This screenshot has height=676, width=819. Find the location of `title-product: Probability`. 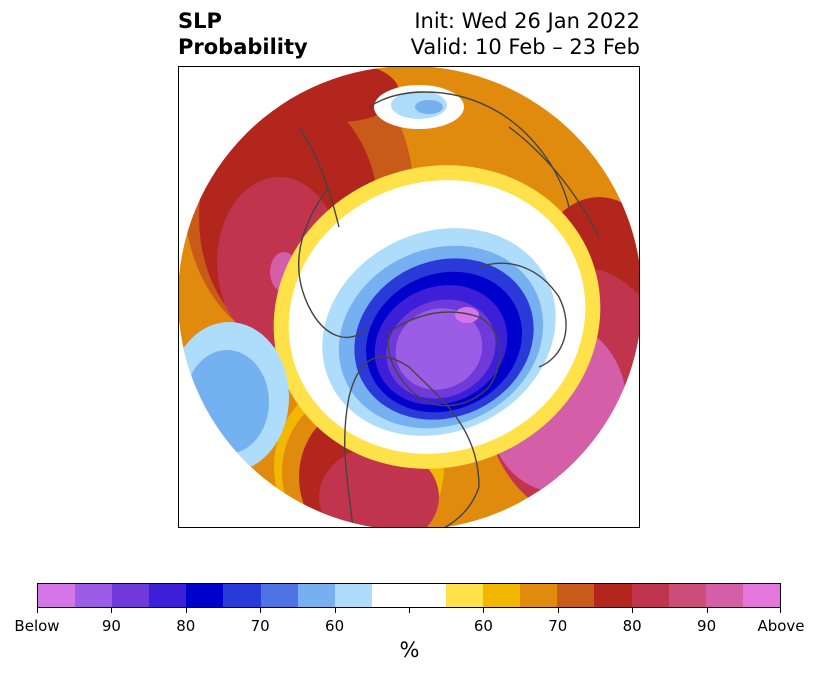

title-product: Probability is located at coordinates (243, 47).